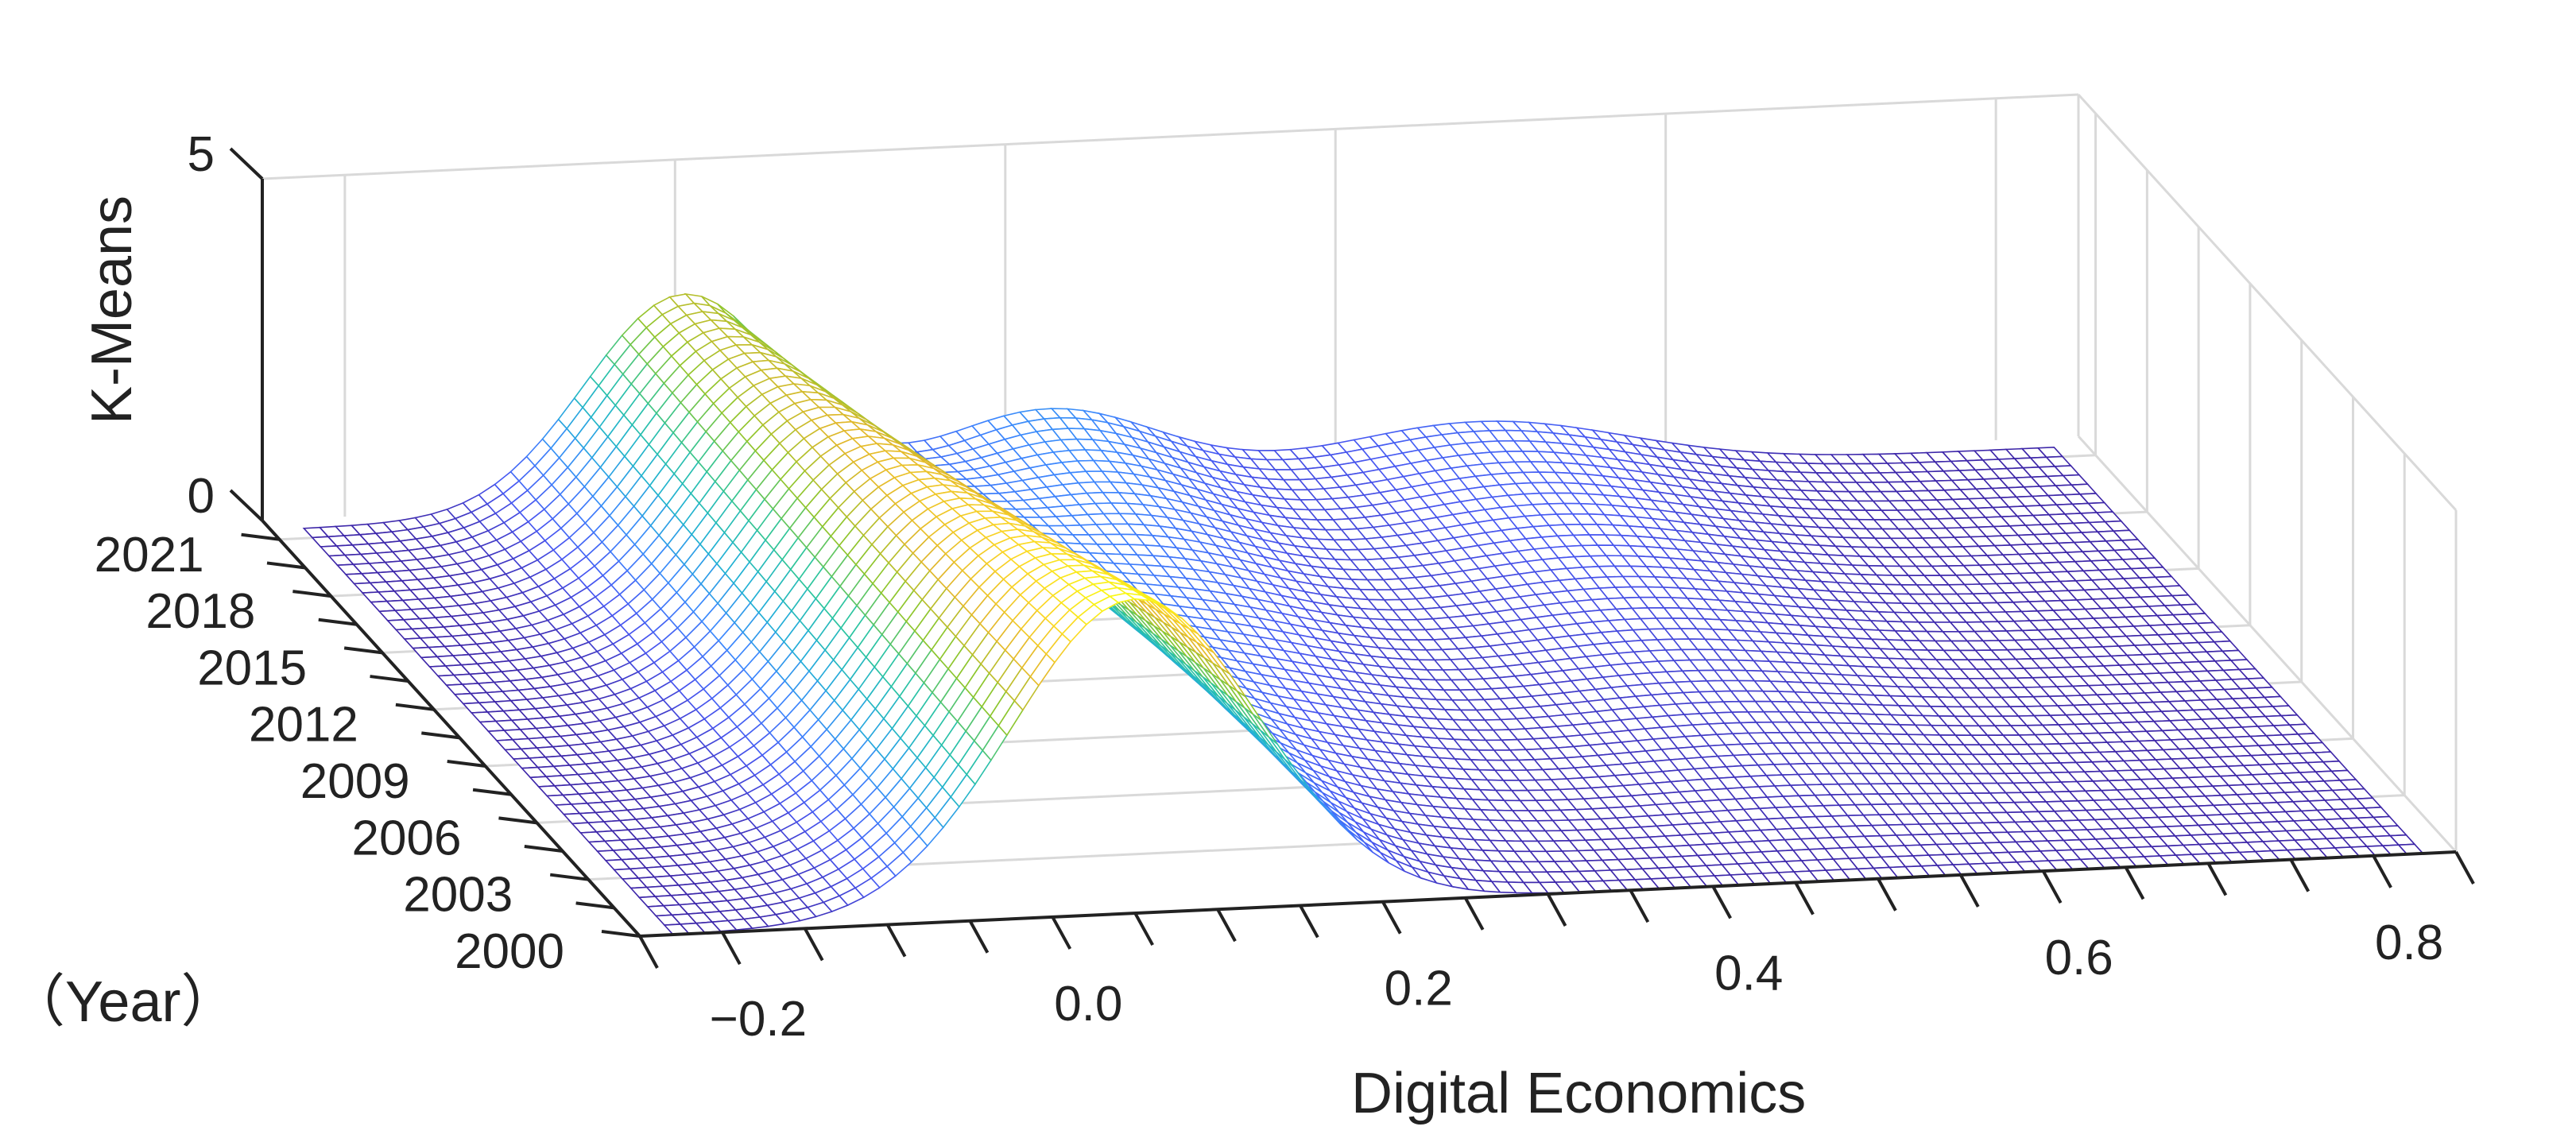 The width and height of the screenshot is (2576, 1142). I want to click on x-tick-label: −0.2, so click(758, 1019).